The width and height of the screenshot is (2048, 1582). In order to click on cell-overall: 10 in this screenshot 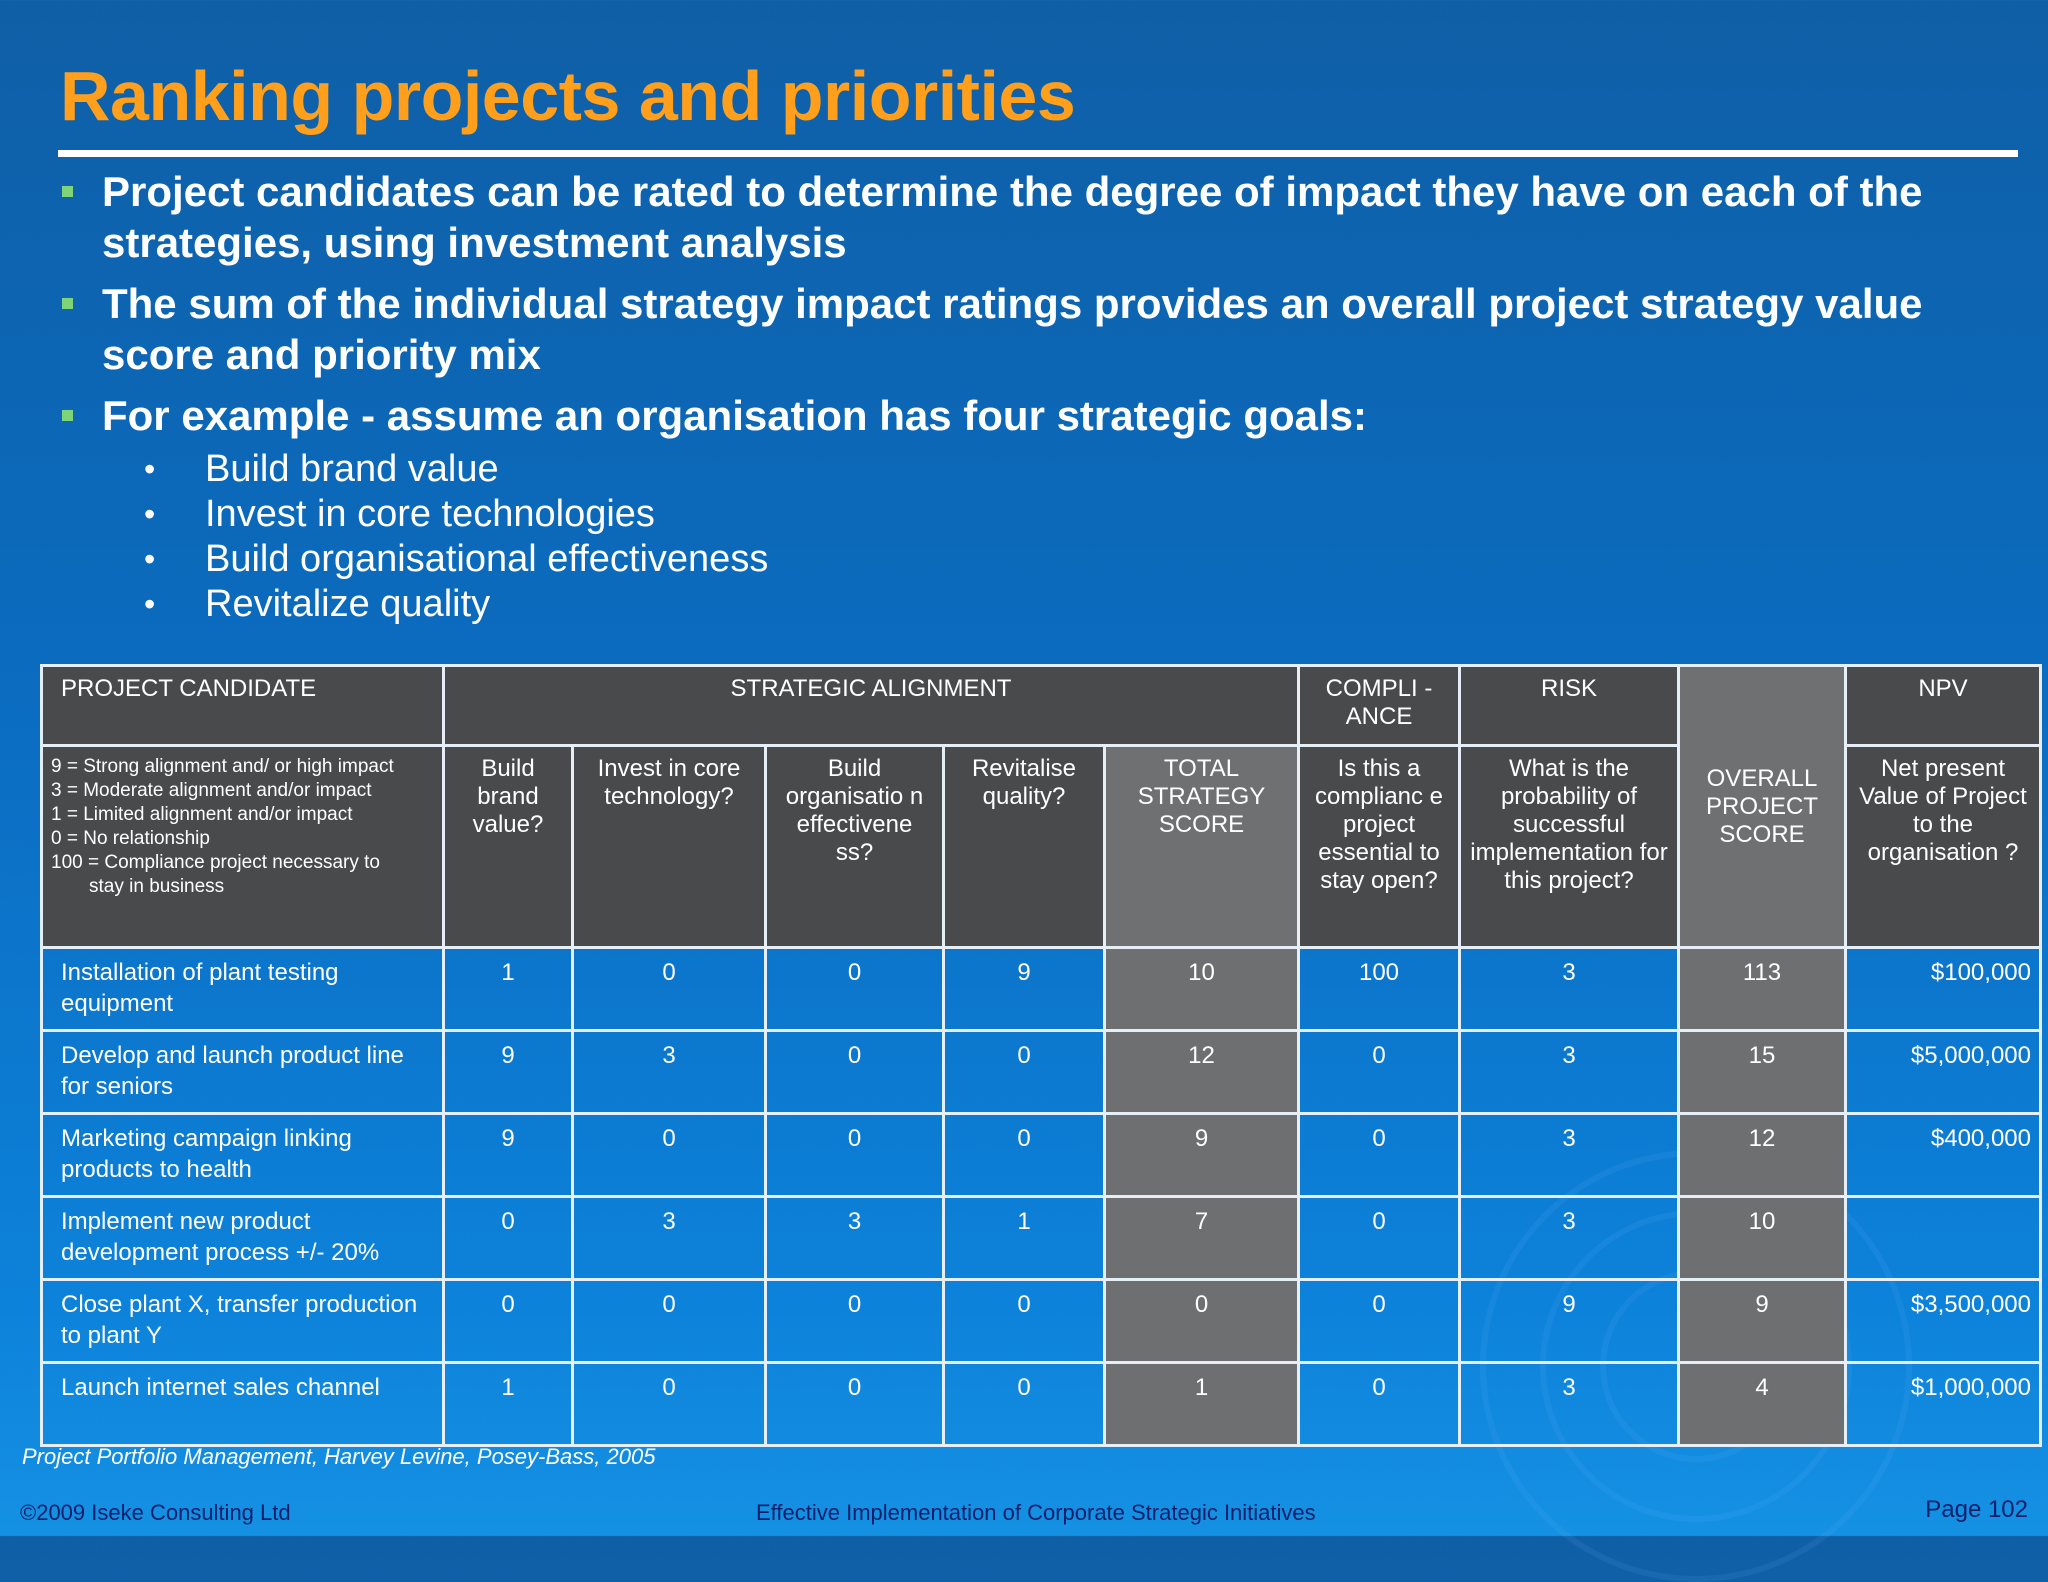, I will do `click(1762, 1238)`.